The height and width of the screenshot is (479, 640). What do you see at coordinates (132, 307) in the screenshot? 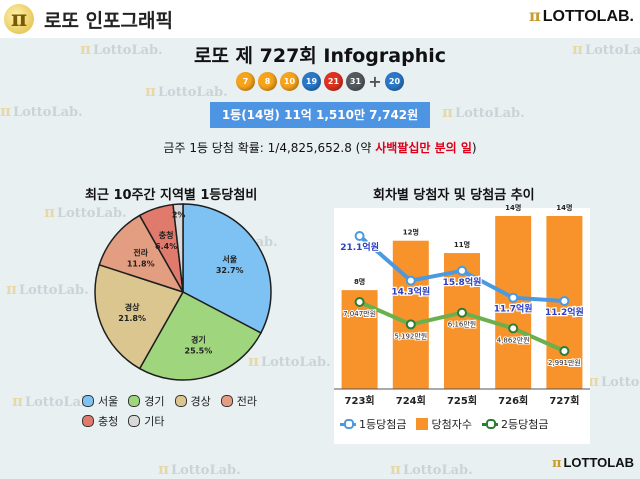
I see `pie-slice-name: 경상` at bounding box center [132, 307].